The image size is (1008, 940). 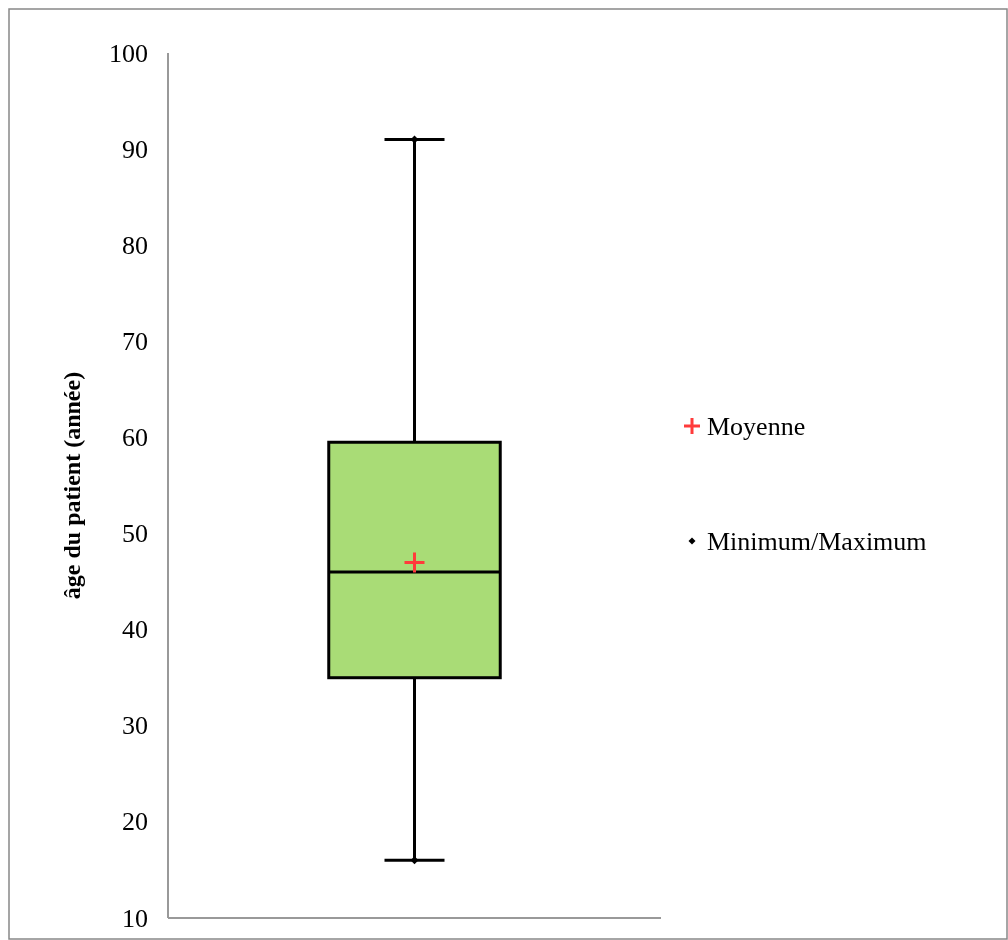 I want to click on y-tick-label: 80, so click(x=135, y=245).